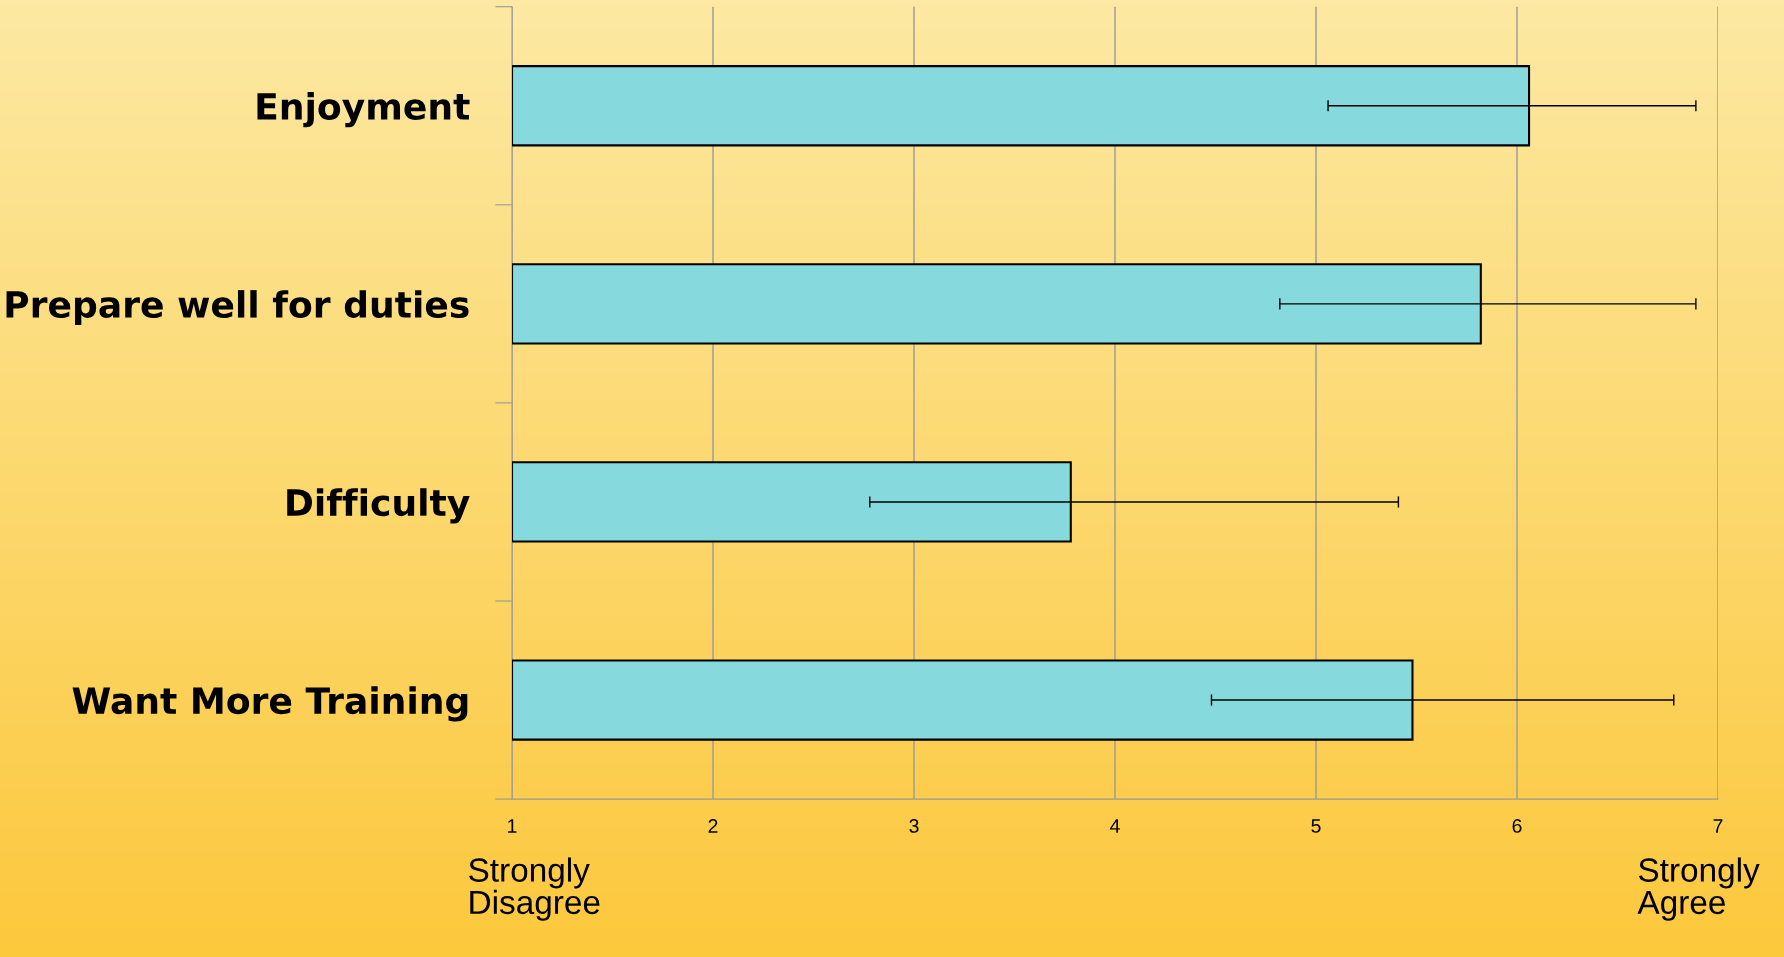 This screenshot has width=1784, height=957. I want to click on x-tick-label: 1, so click(512, 826).